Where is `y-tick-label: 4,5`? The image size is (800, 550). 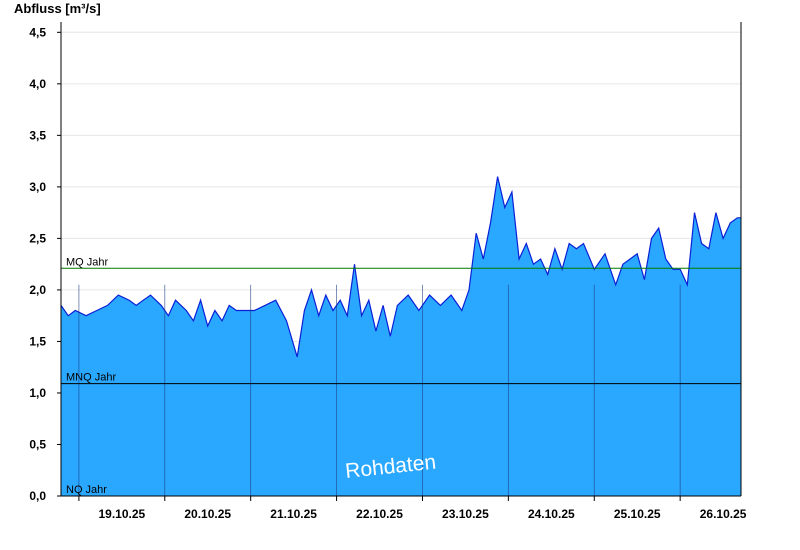
y-tick-label: 4,5 is located at coordinates (37, 32).